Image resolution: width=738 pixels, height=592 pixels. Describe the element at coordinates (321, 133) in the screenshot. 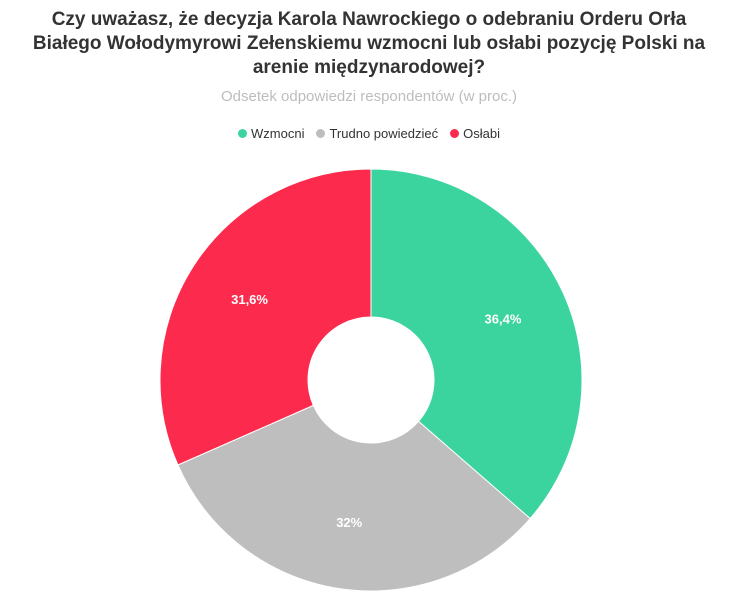

I see `legend-swatch-trudno-powiedziec` at that location.